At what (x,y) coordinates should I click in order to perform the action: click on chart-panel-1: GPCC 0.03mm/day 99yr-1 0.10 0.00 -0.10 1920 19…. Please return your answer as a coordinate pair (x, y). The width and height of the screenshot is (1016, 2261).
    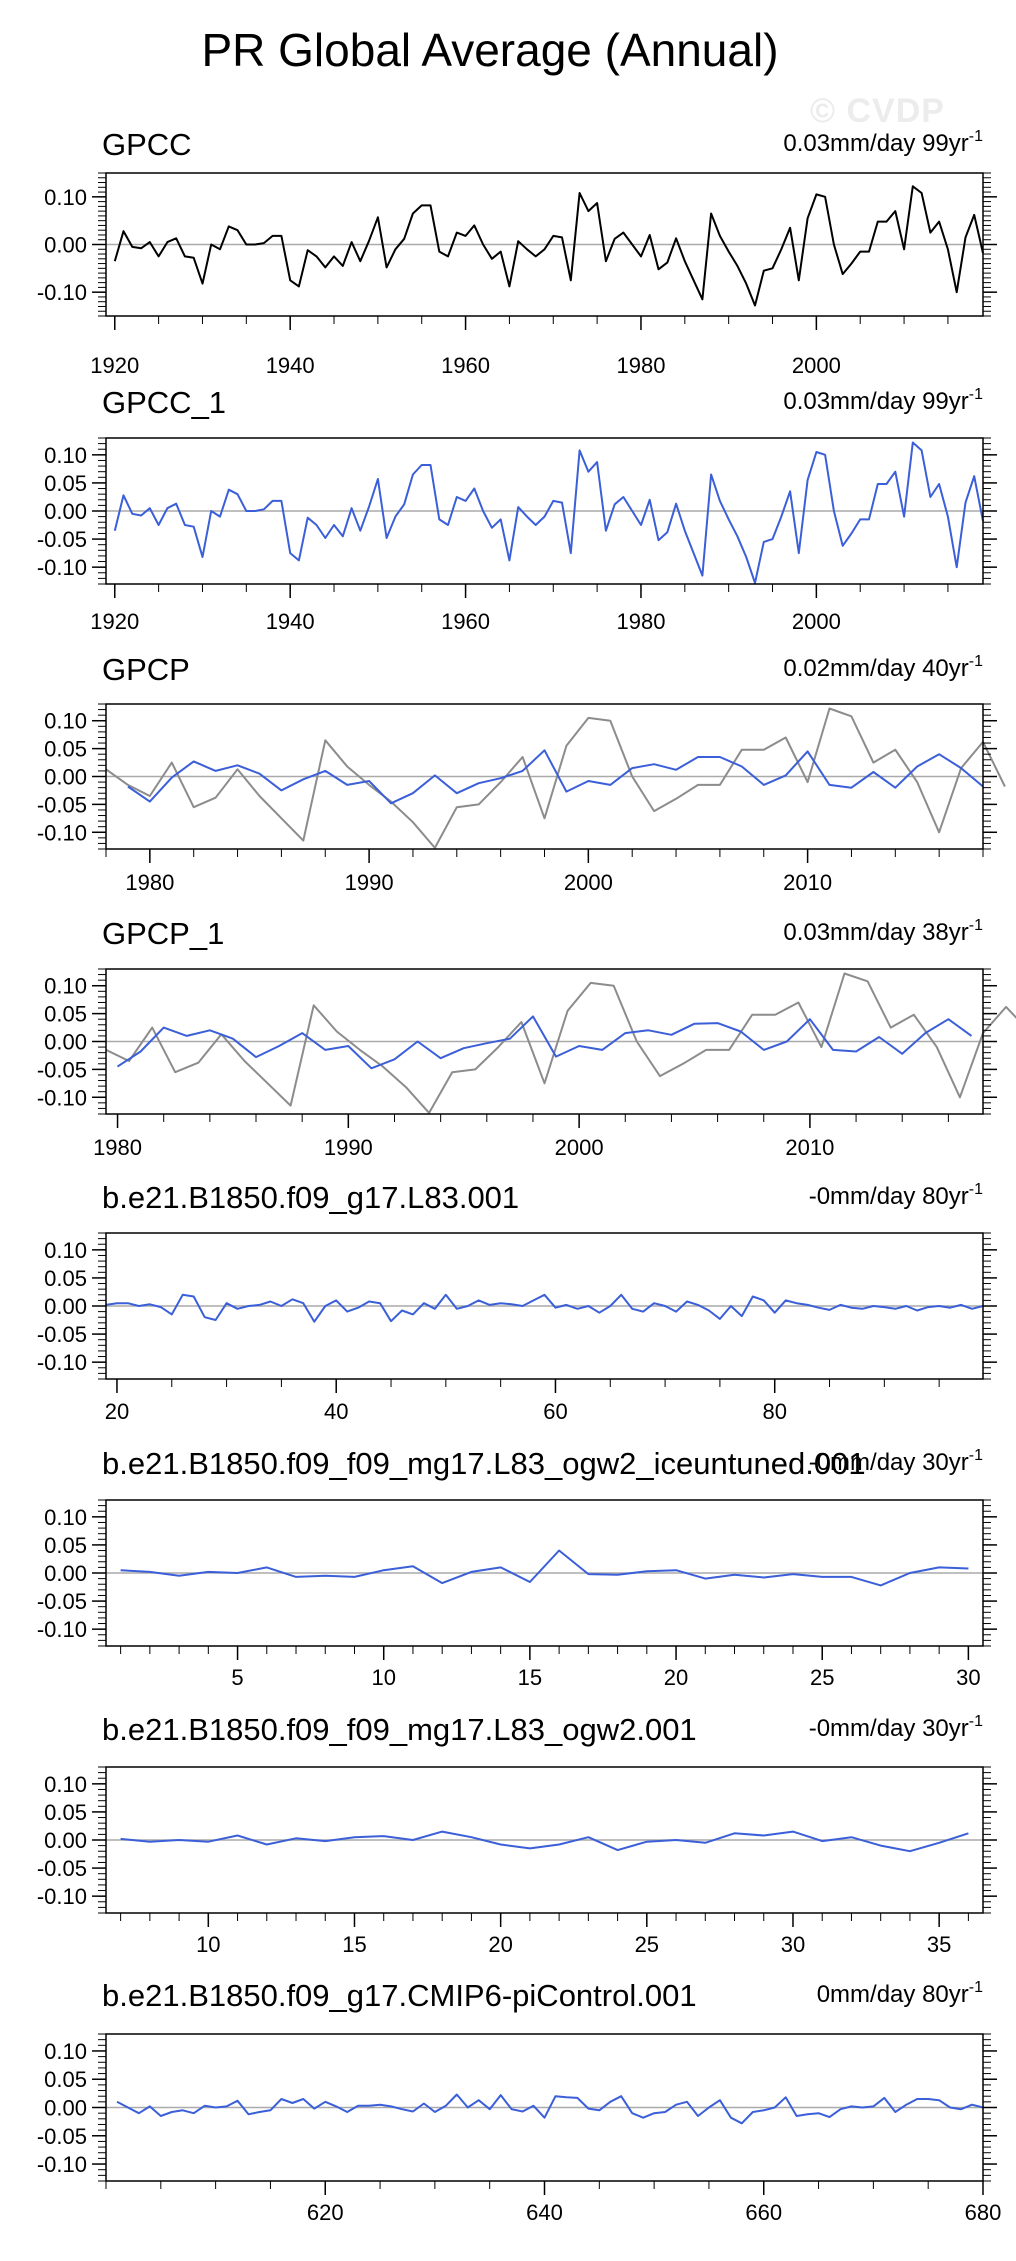
    Looking at the image, I should click on (517, 252).